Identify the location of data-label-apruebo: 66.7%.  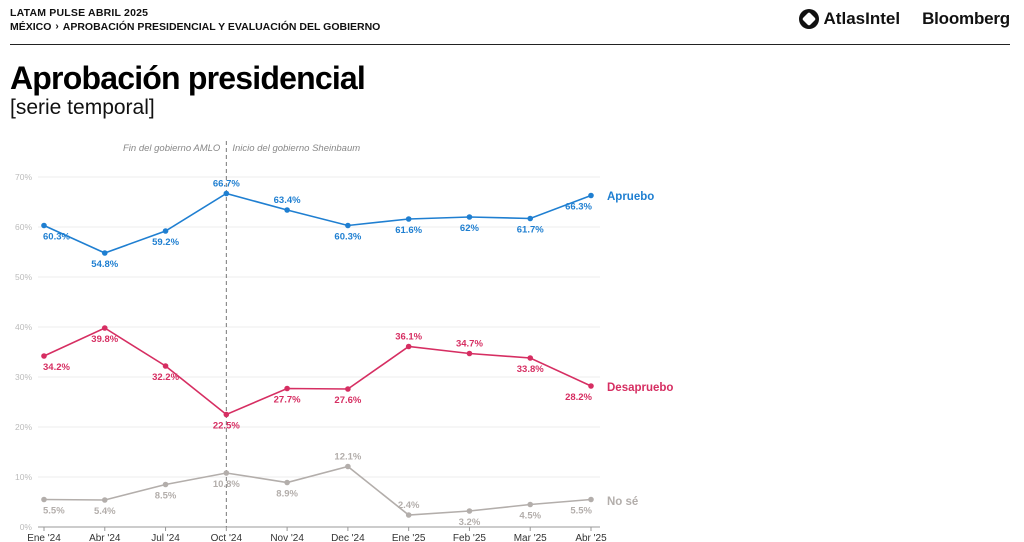
(226, 184).